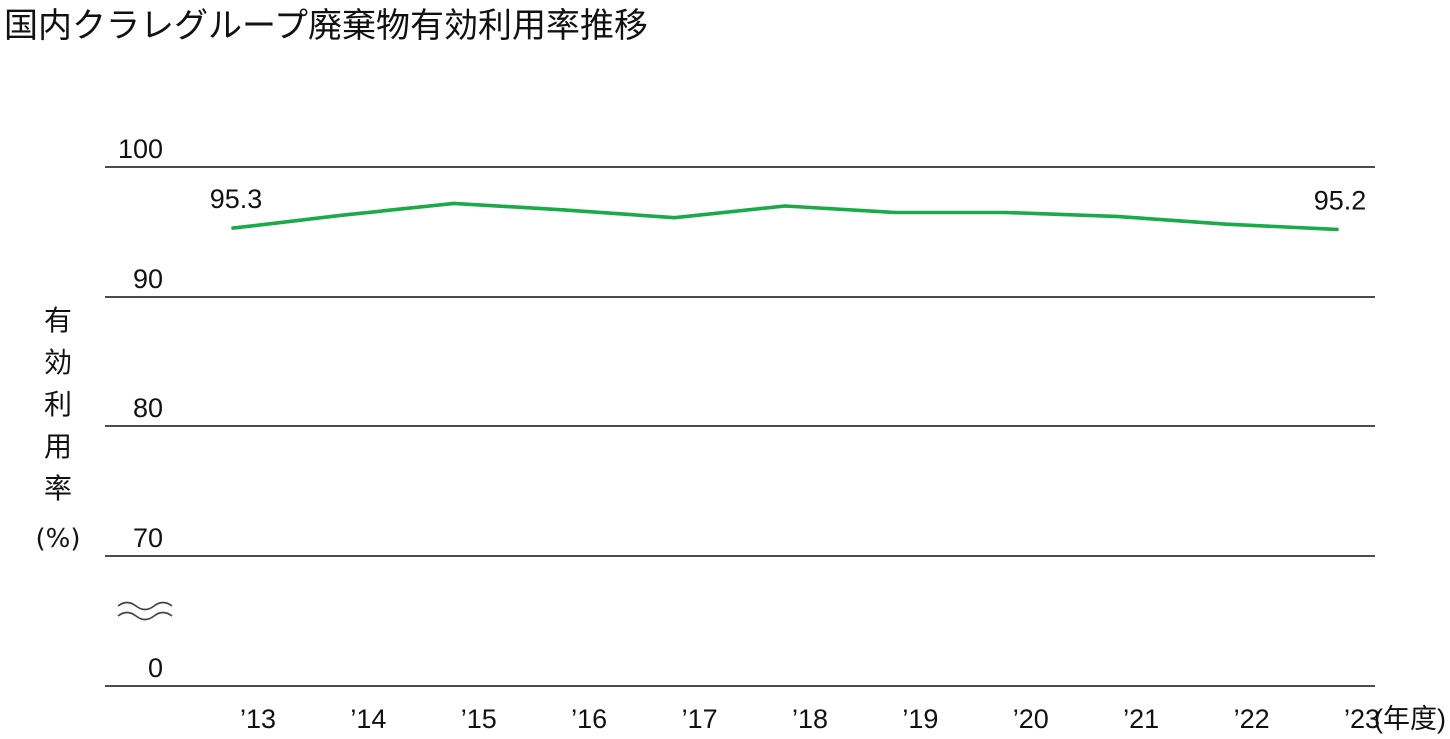 This screenshot has width=1450, height=739. I want to click on y-axis-label: 有 効 利 用 率 (%), so click(58, 430).